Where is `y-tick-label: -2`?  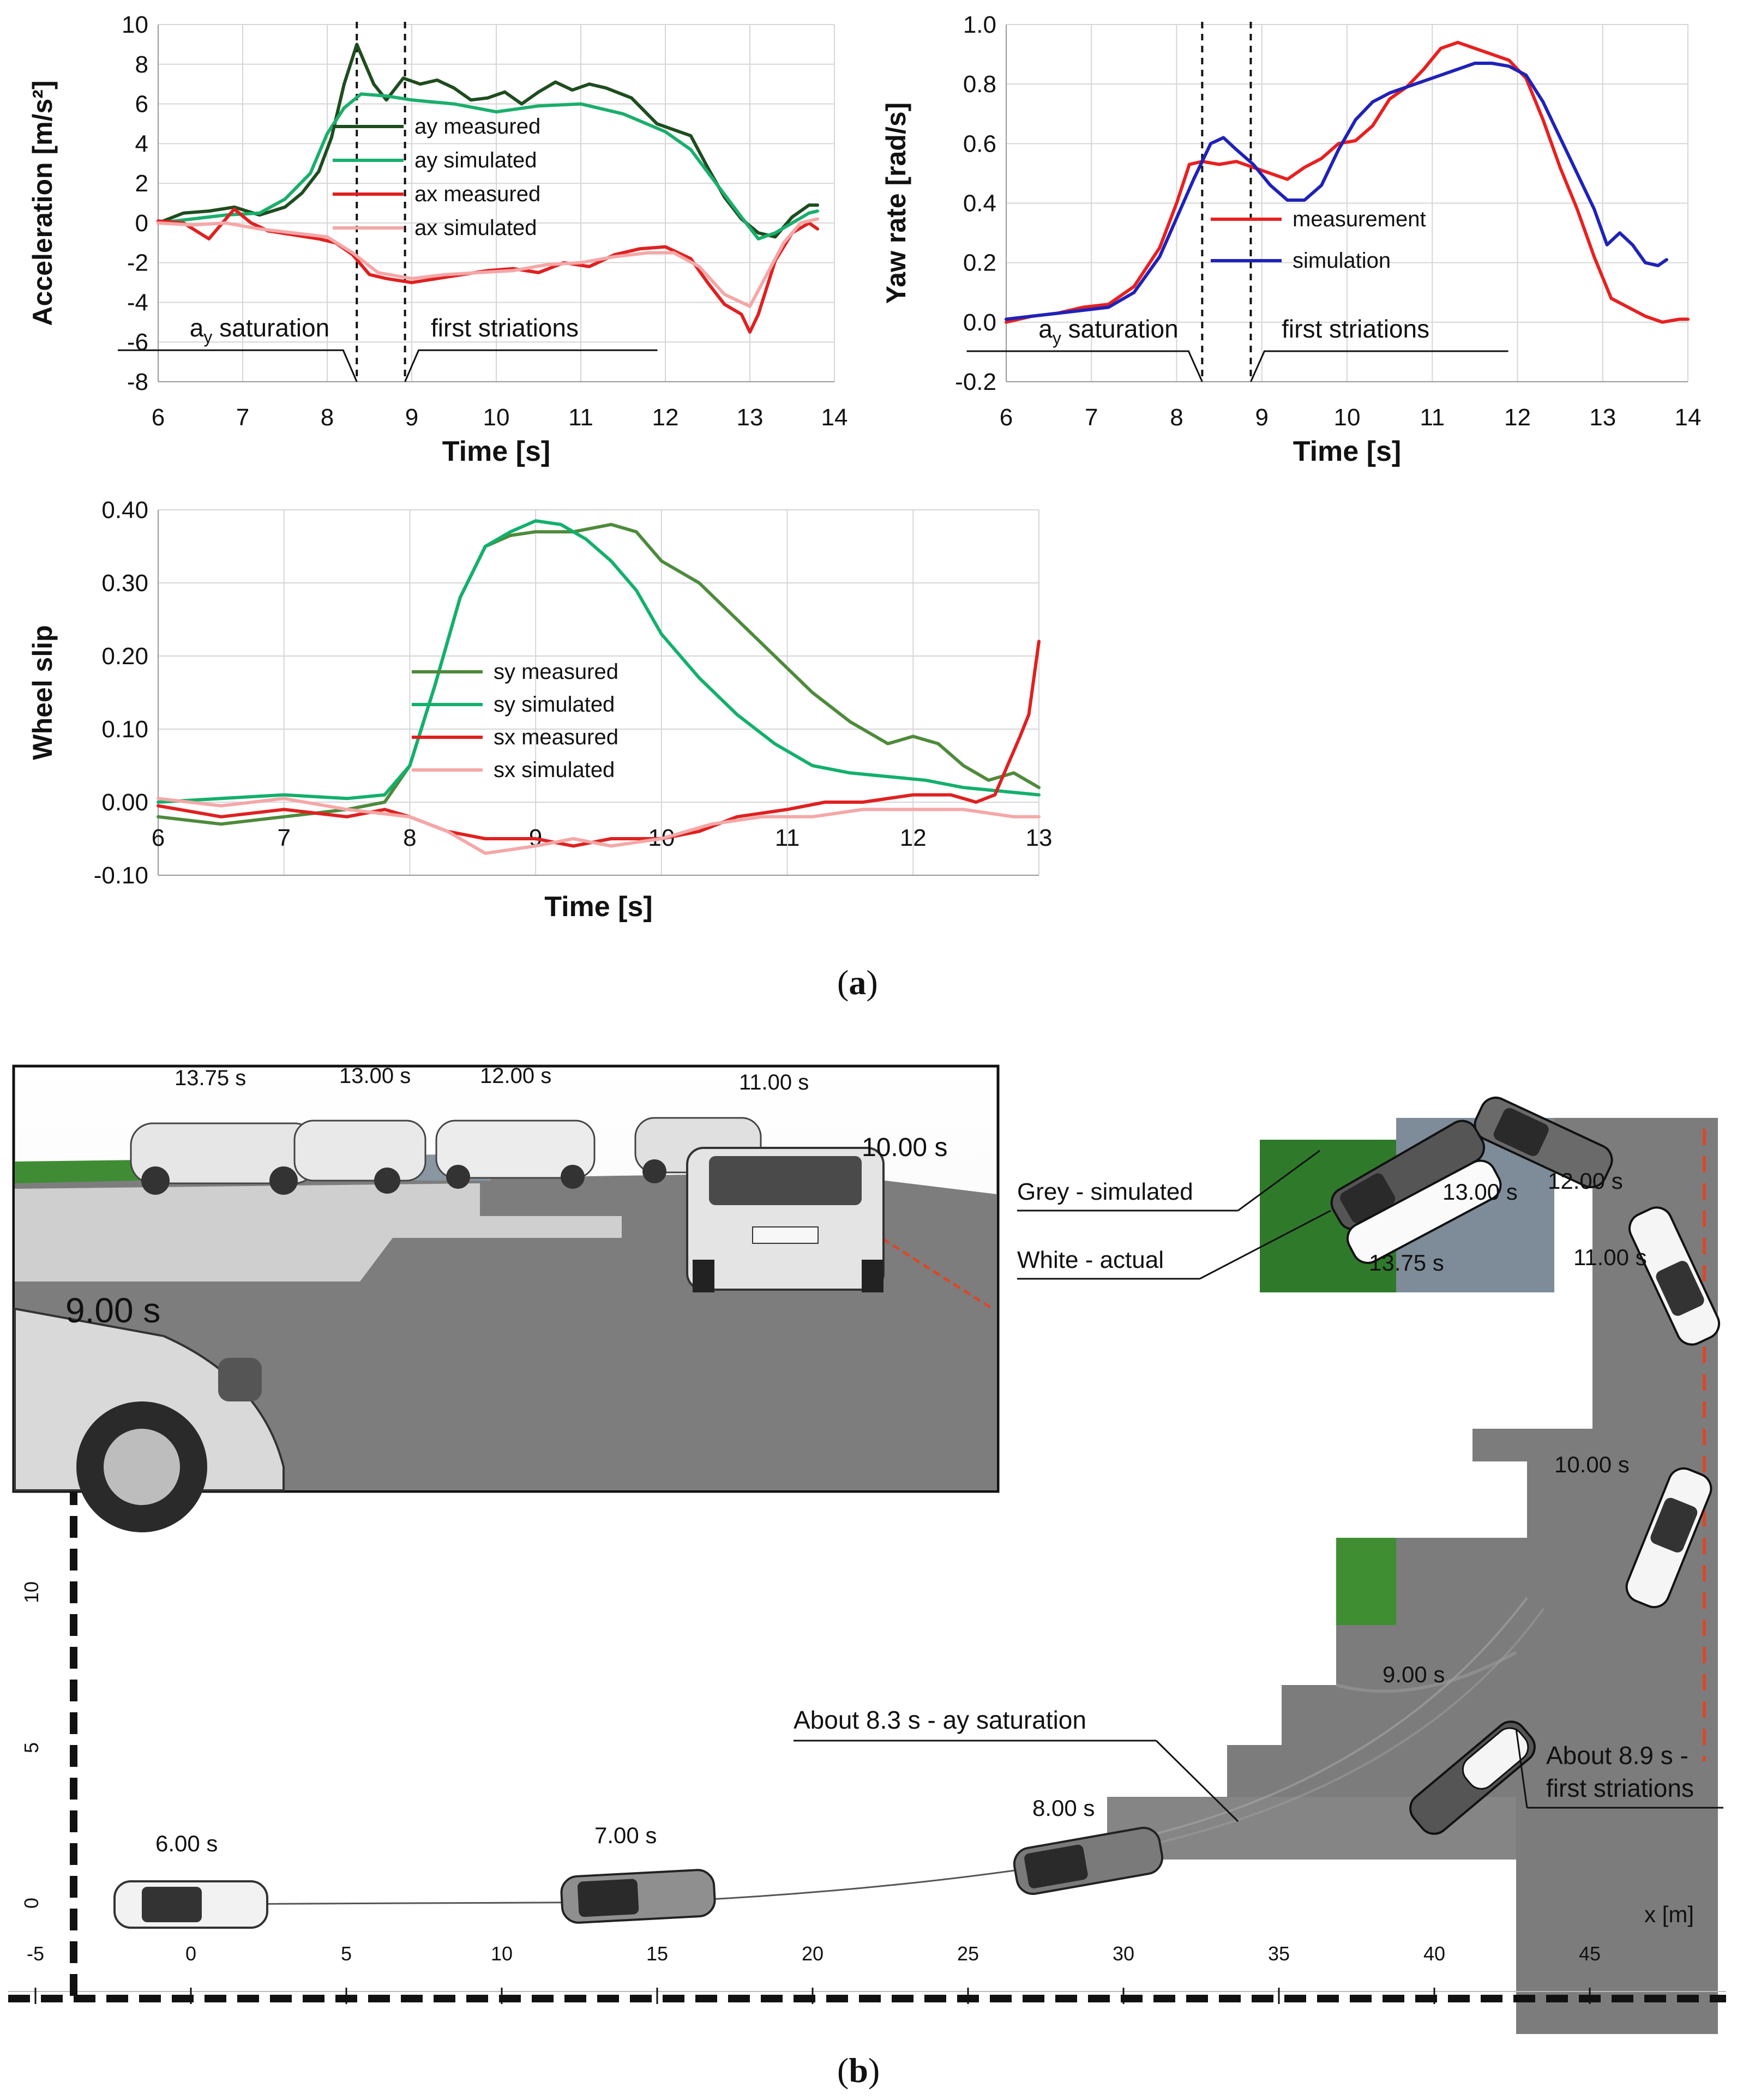
y-tick-label: -2 is located at coordinates (137, 263).